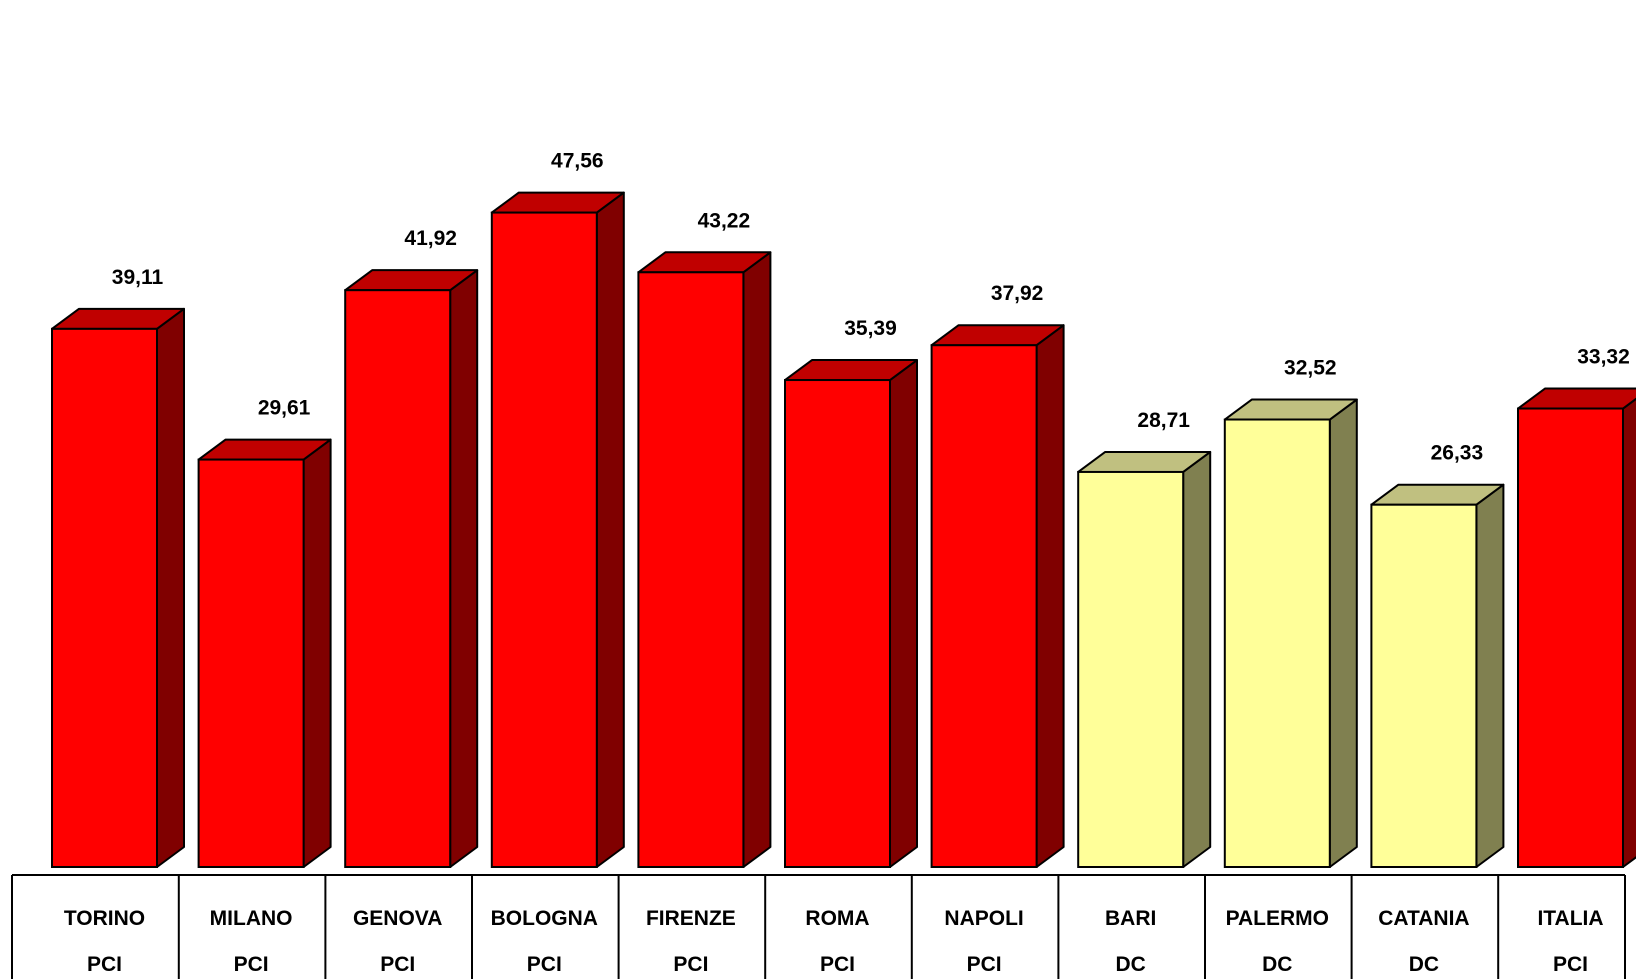  Describe the element at coordinates (430, 238) in the screenshot. I see `value-label: 41,92` at that location.